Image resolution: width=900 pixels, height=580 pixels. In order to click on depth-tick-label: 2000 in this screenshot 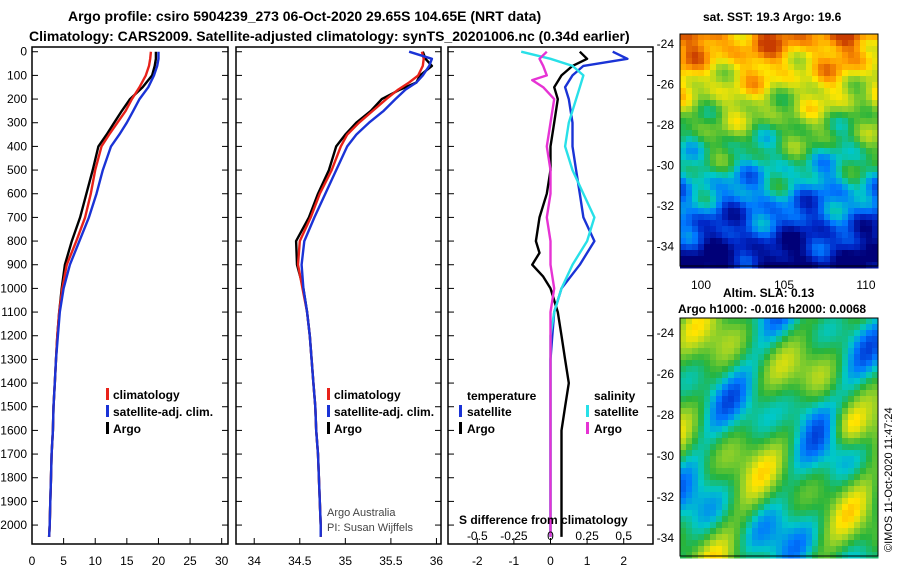, I will do `click(13, 525)`.